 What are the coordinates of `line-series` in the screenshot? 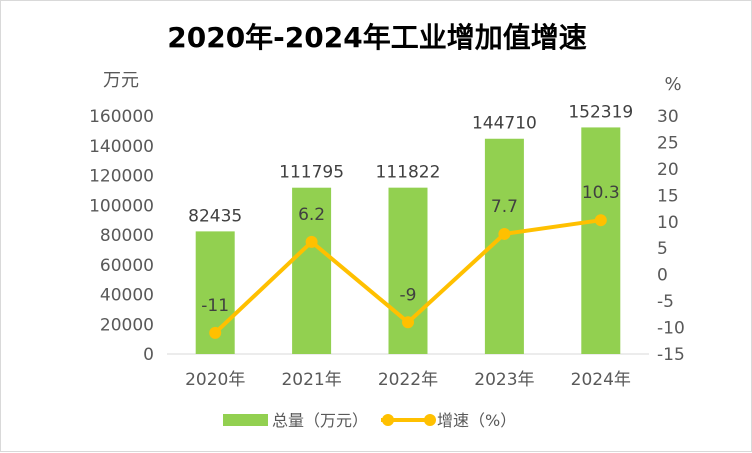 It's located at (408, 276).